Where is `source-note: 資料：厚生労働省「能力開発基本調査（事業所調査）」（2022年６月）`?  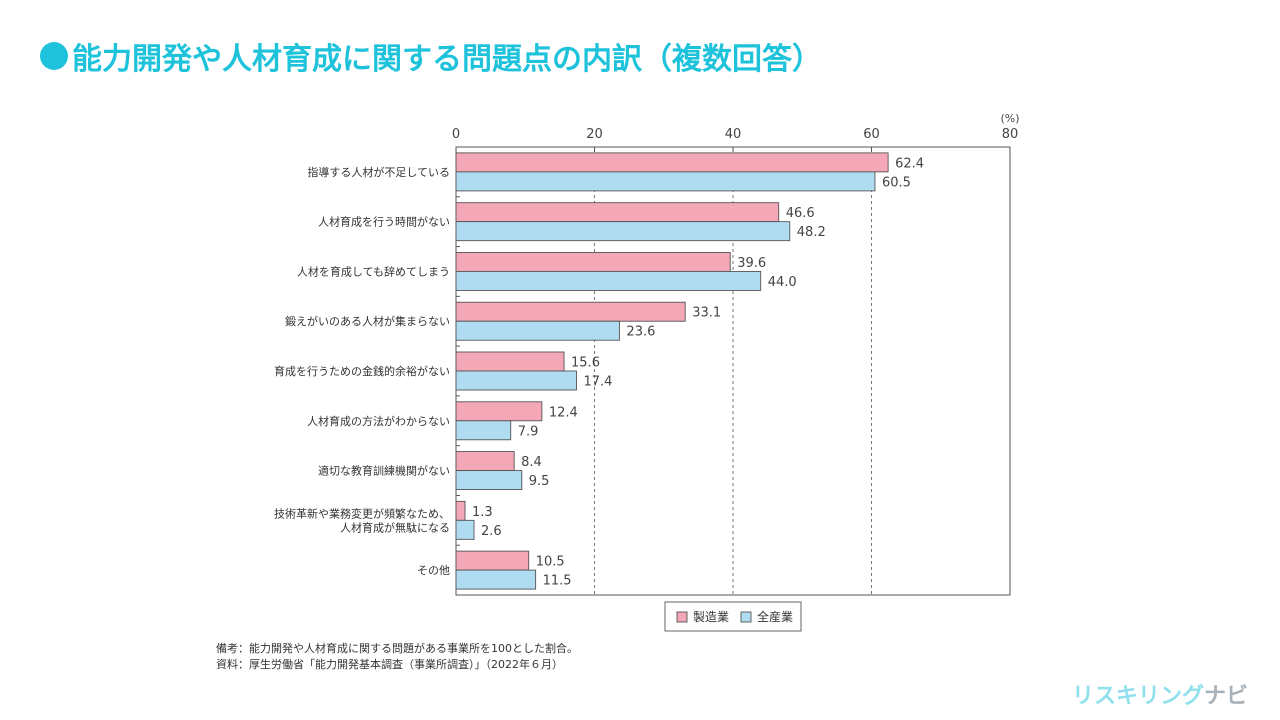 source-note: 資料：厚生労働省「能力開発基本調査（事業所調査）」（2022年６月） is located at coordinates (389, 664).